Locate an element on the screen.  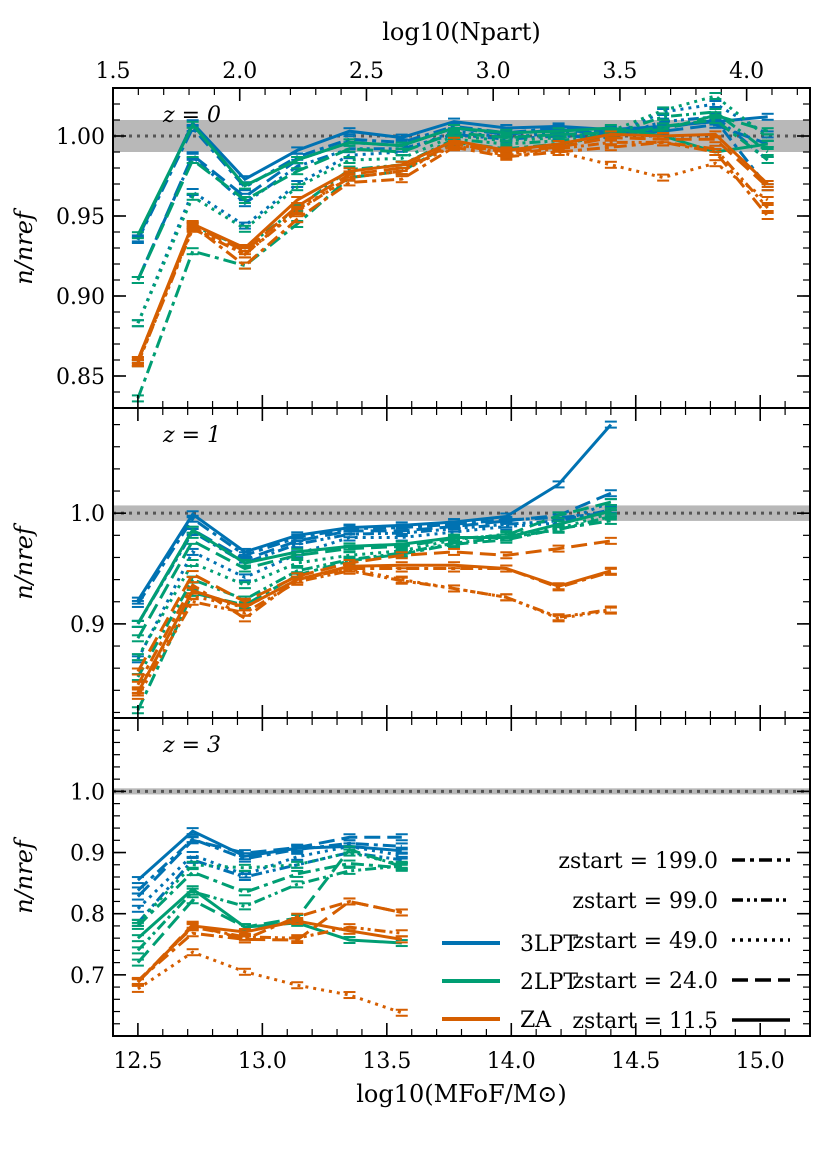
series-3LPT-z99.0 is located at coordinates (374, 566).